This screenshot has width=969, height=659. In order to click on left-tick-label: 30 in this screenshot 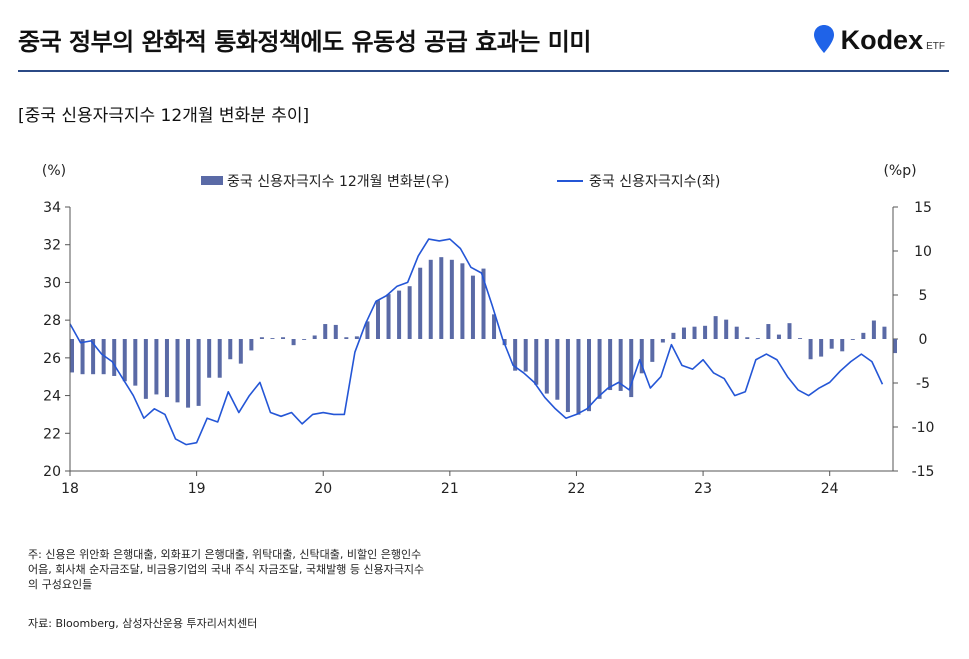, I will do `click(52, 283)`.